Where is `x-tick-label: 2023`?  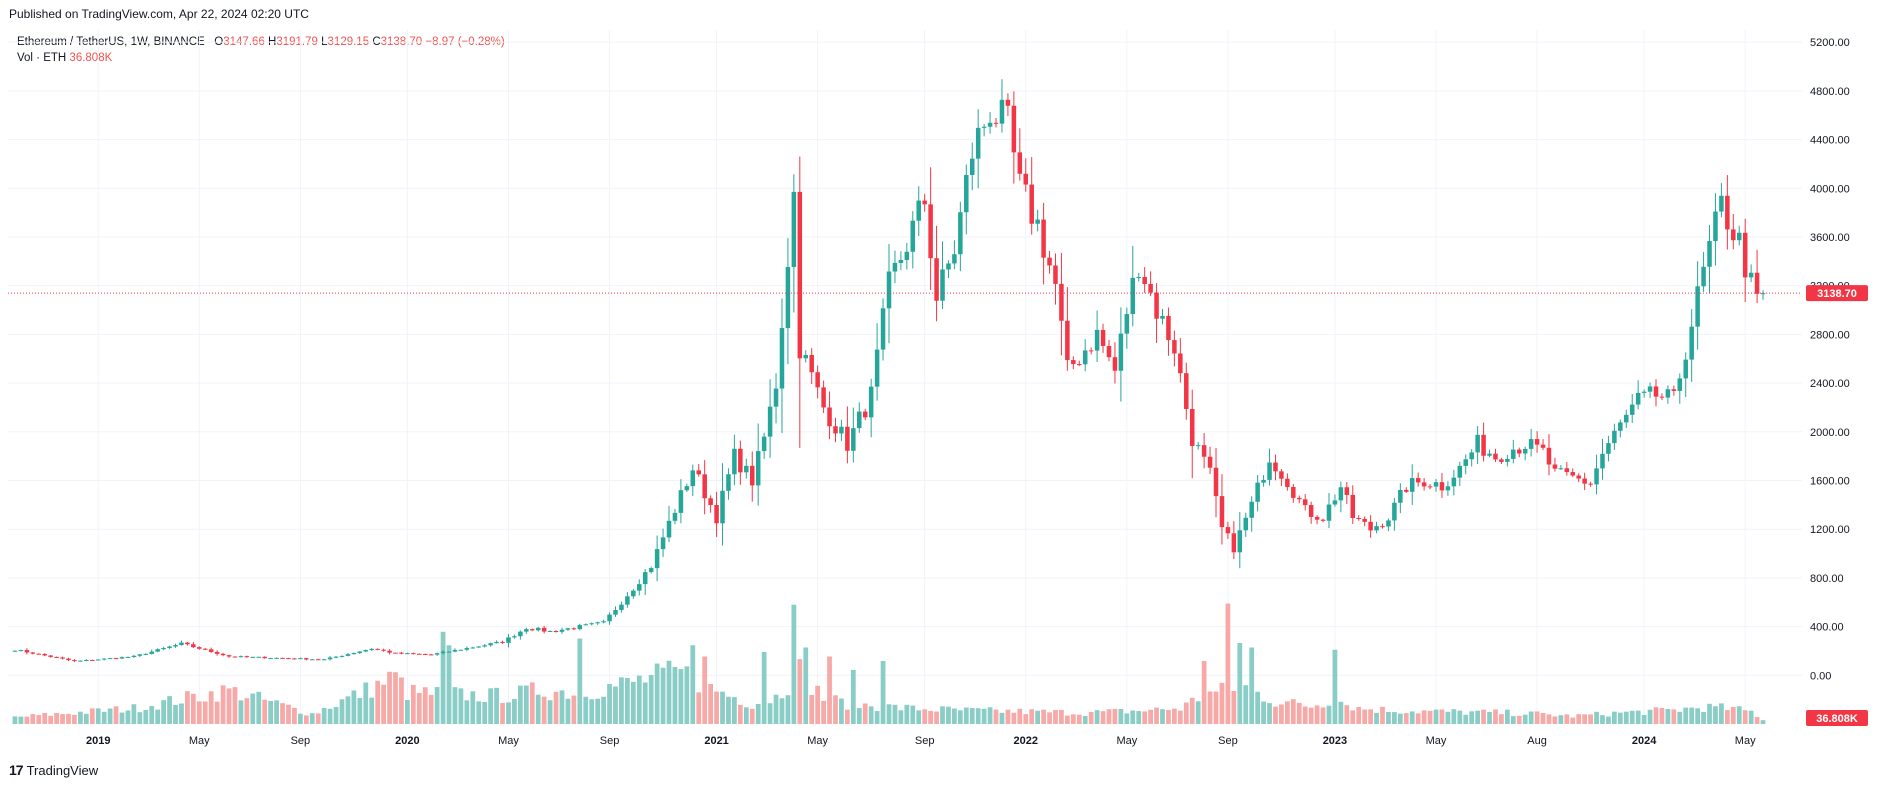
x-tick-label: 2023 is located at coordinates (1335, 741).